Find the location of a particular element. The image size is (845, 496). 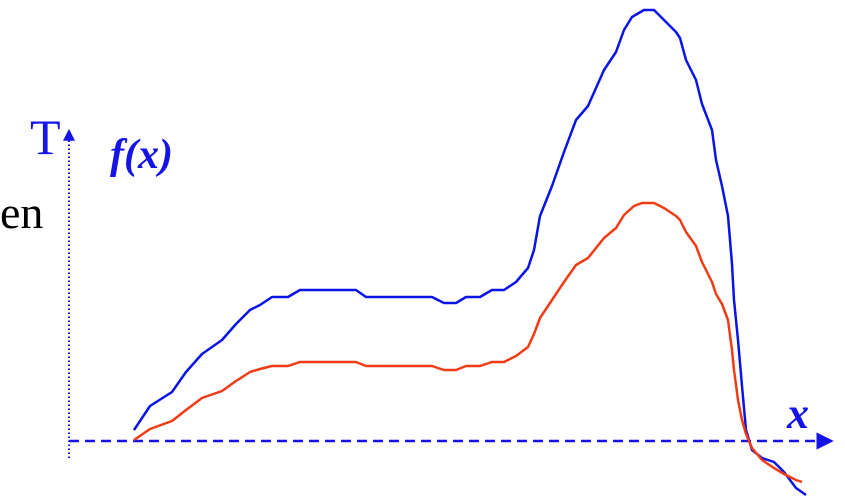

f-of-x-label: f(x) is located at coordinates (141, 155).